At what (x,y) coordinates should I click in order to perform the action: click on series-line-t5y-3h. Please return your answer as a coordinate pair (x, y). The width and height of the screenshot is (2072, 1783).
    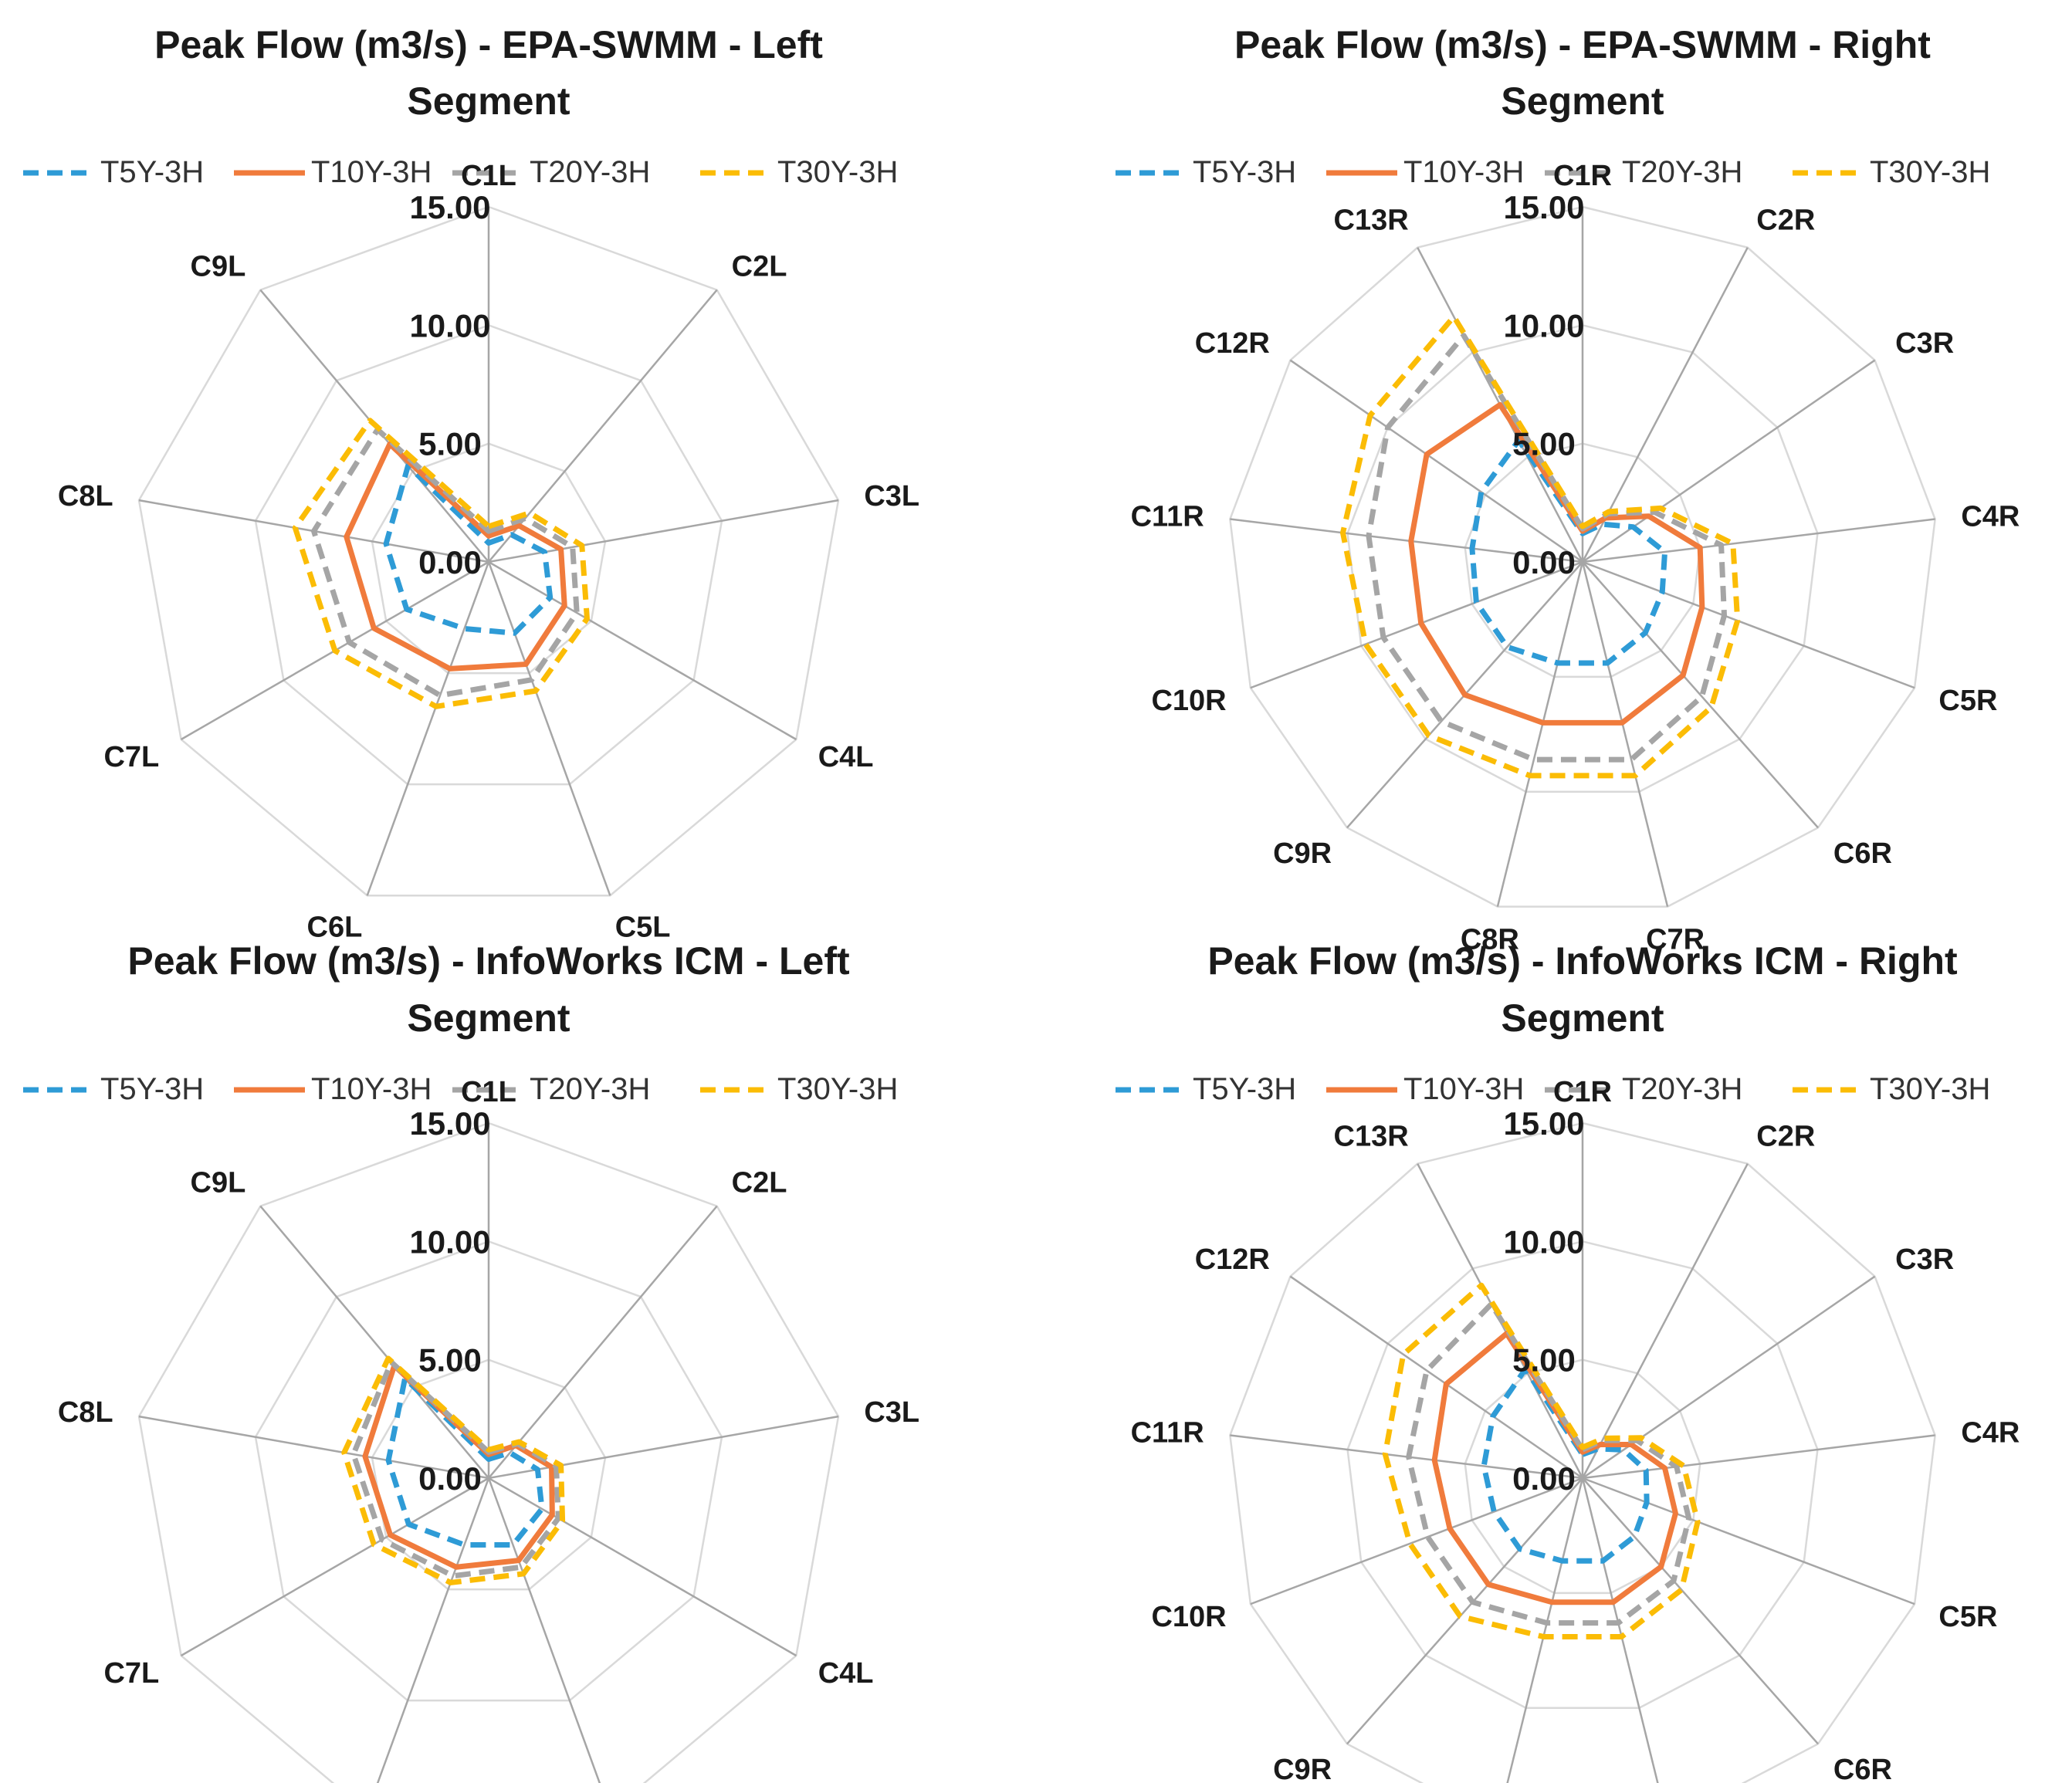
    Looking at the image, I should click on (1568, 552).